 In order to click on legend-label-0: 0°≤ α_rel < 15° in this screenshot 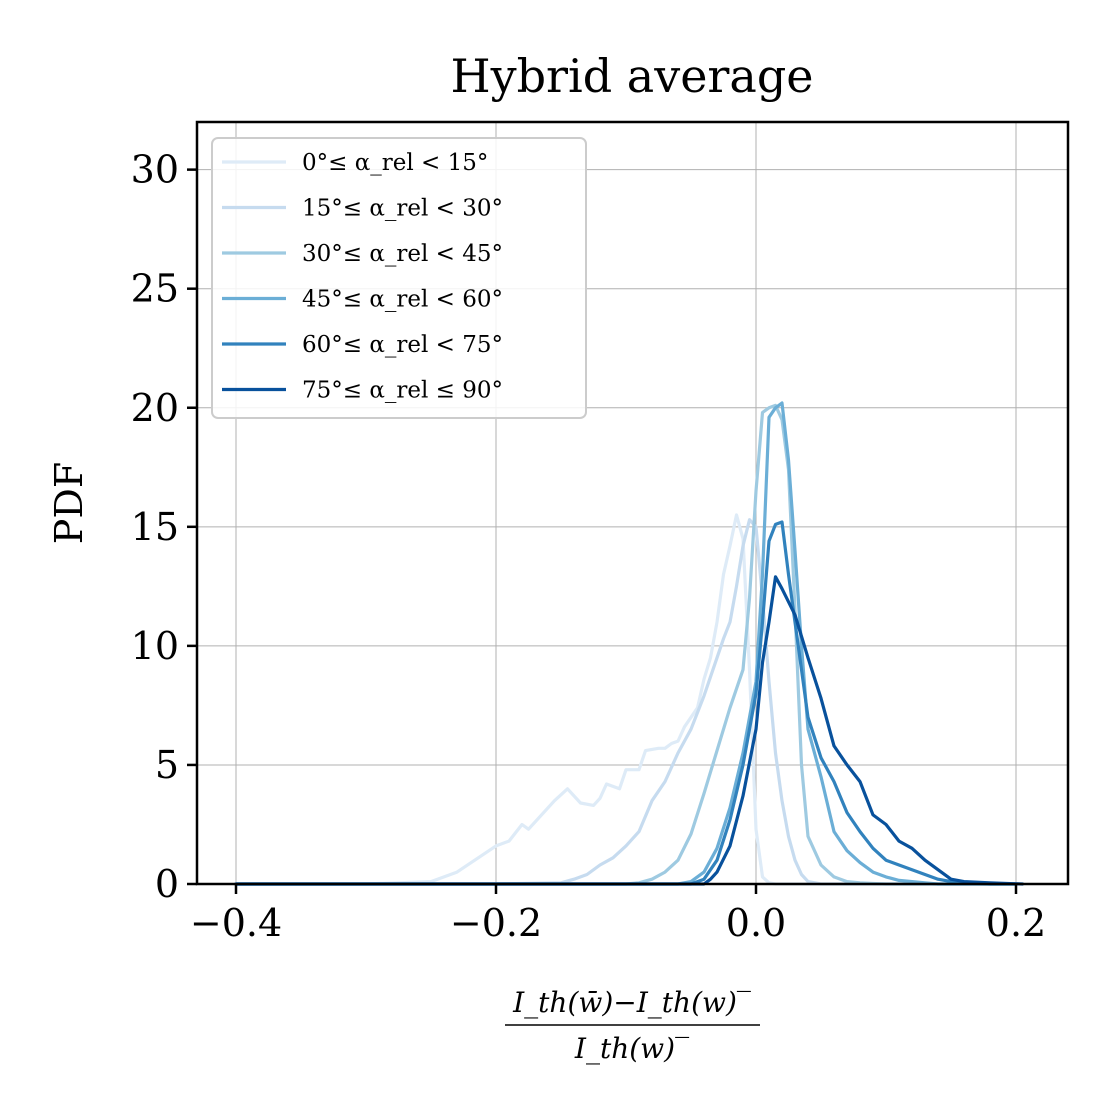, I will do `click(395, 163)`.